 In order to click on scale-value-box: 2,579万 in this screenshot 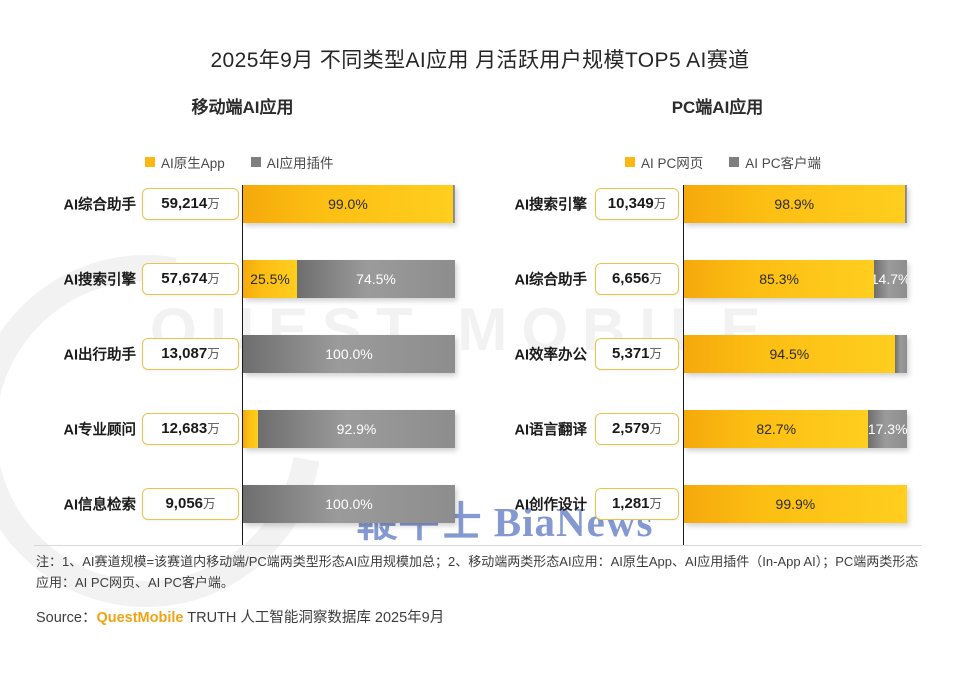, I will do `click(637, 429)`.